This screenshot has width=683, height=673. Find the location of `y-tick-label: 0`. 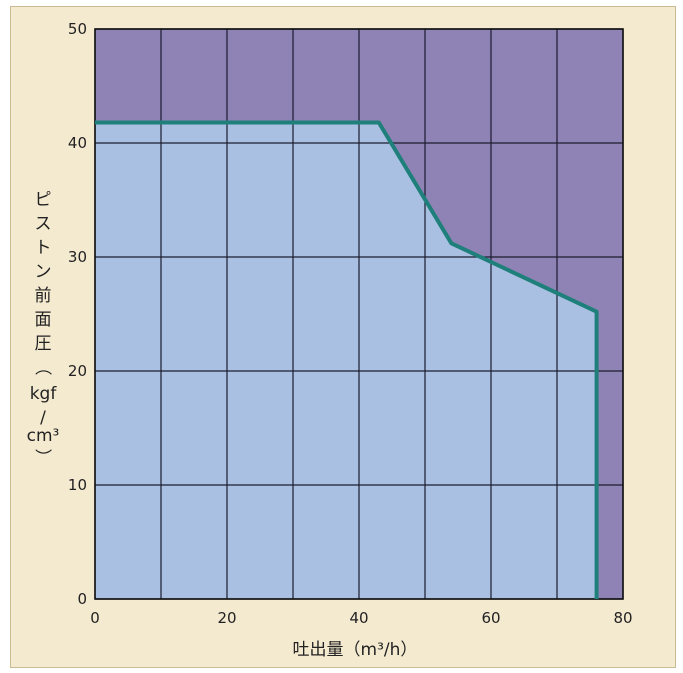

y-tick-label: 0 is located at coordinates (82, 599).